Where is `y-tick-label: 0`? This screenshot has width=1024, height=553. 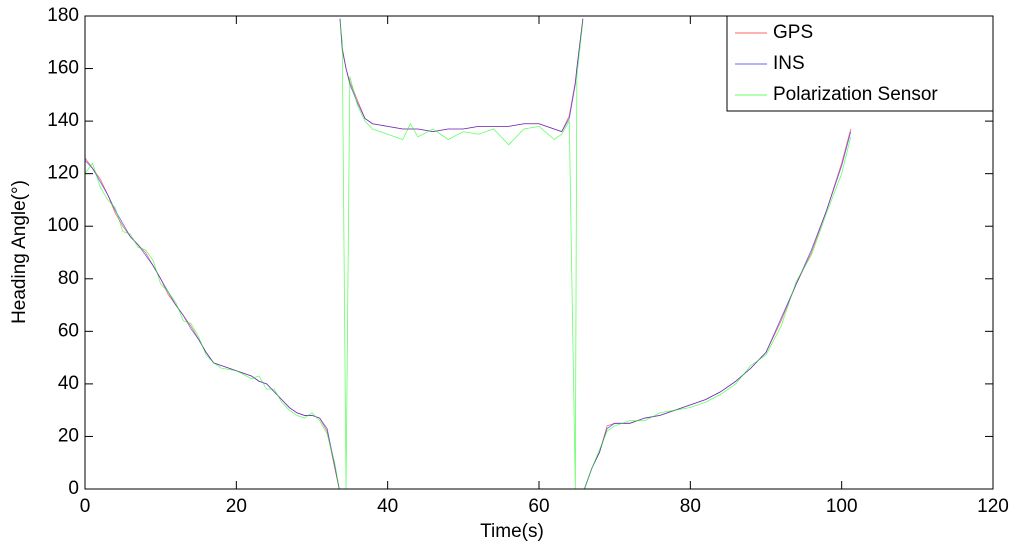 y-tick-label: 0 is located at coordinates (73, 488).